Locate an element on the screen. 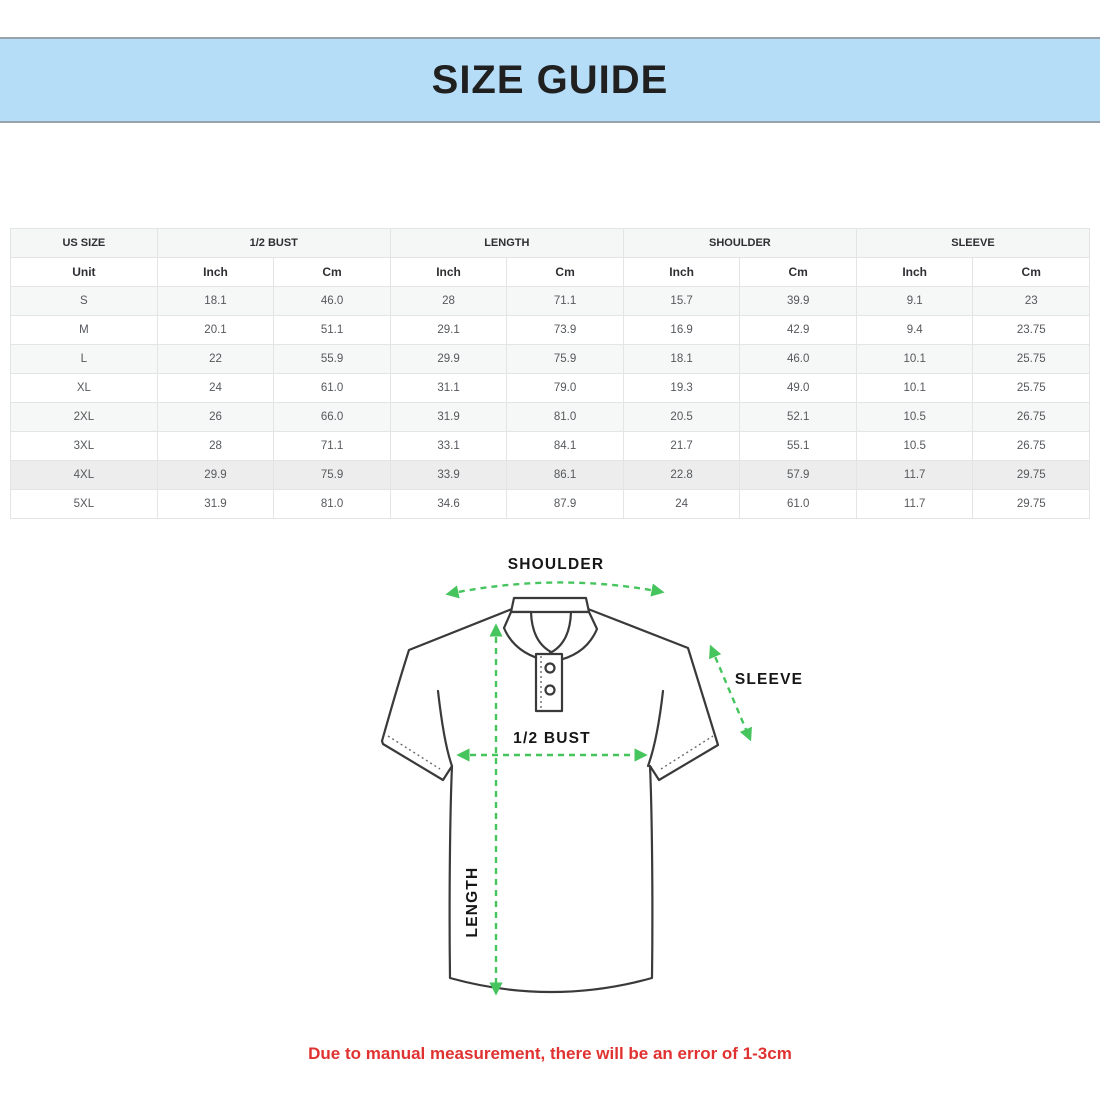 The image size is (1100, 1100). table-cell: XL is located at coordinates (84, 388).